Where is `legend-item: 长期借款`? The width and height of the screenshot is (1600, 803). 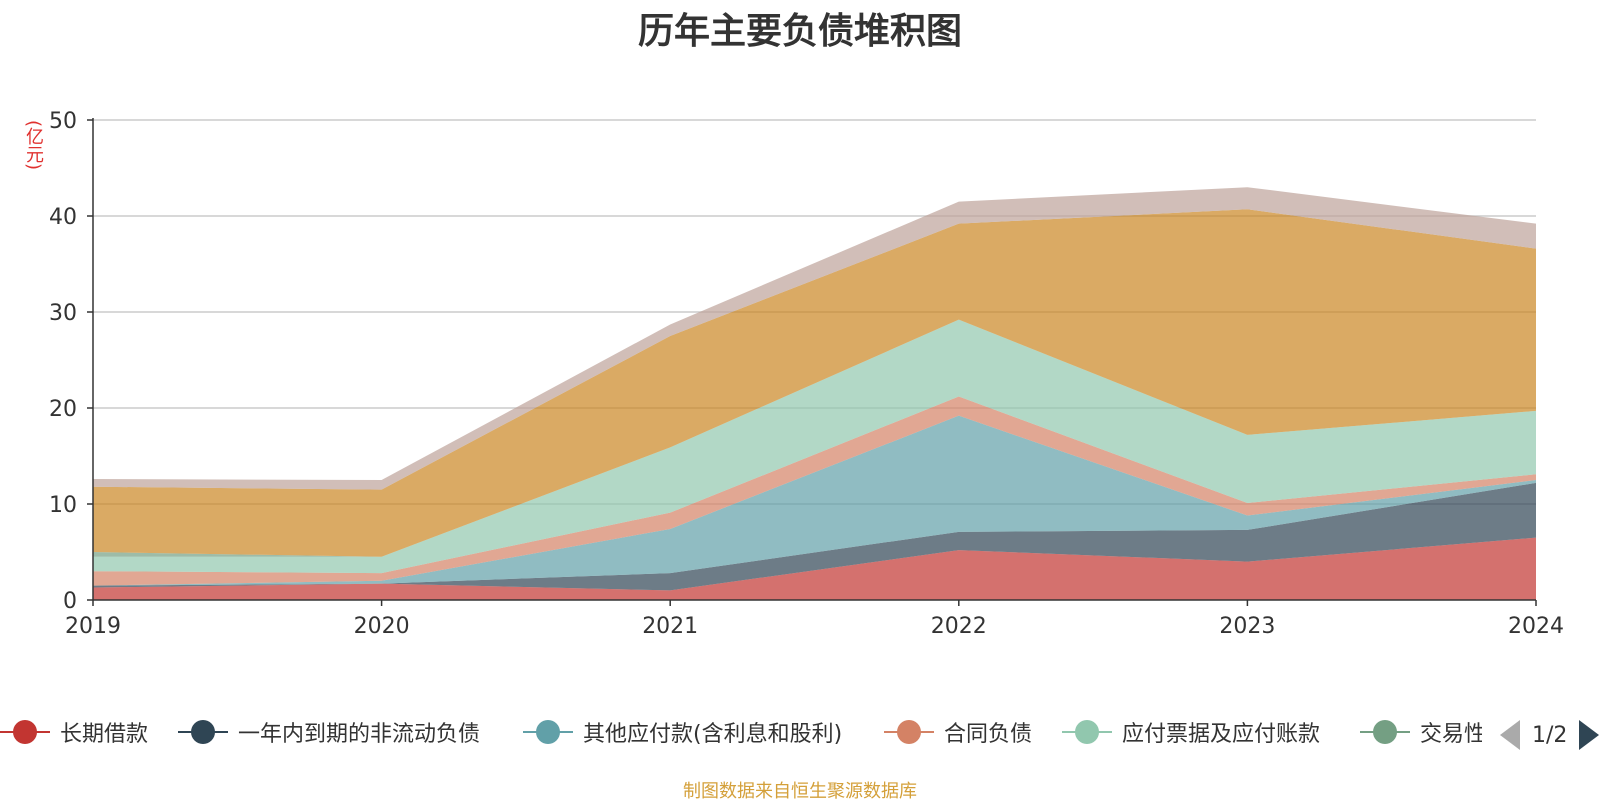 legend-item: 长期借款 is located at coordinates (74, 732).